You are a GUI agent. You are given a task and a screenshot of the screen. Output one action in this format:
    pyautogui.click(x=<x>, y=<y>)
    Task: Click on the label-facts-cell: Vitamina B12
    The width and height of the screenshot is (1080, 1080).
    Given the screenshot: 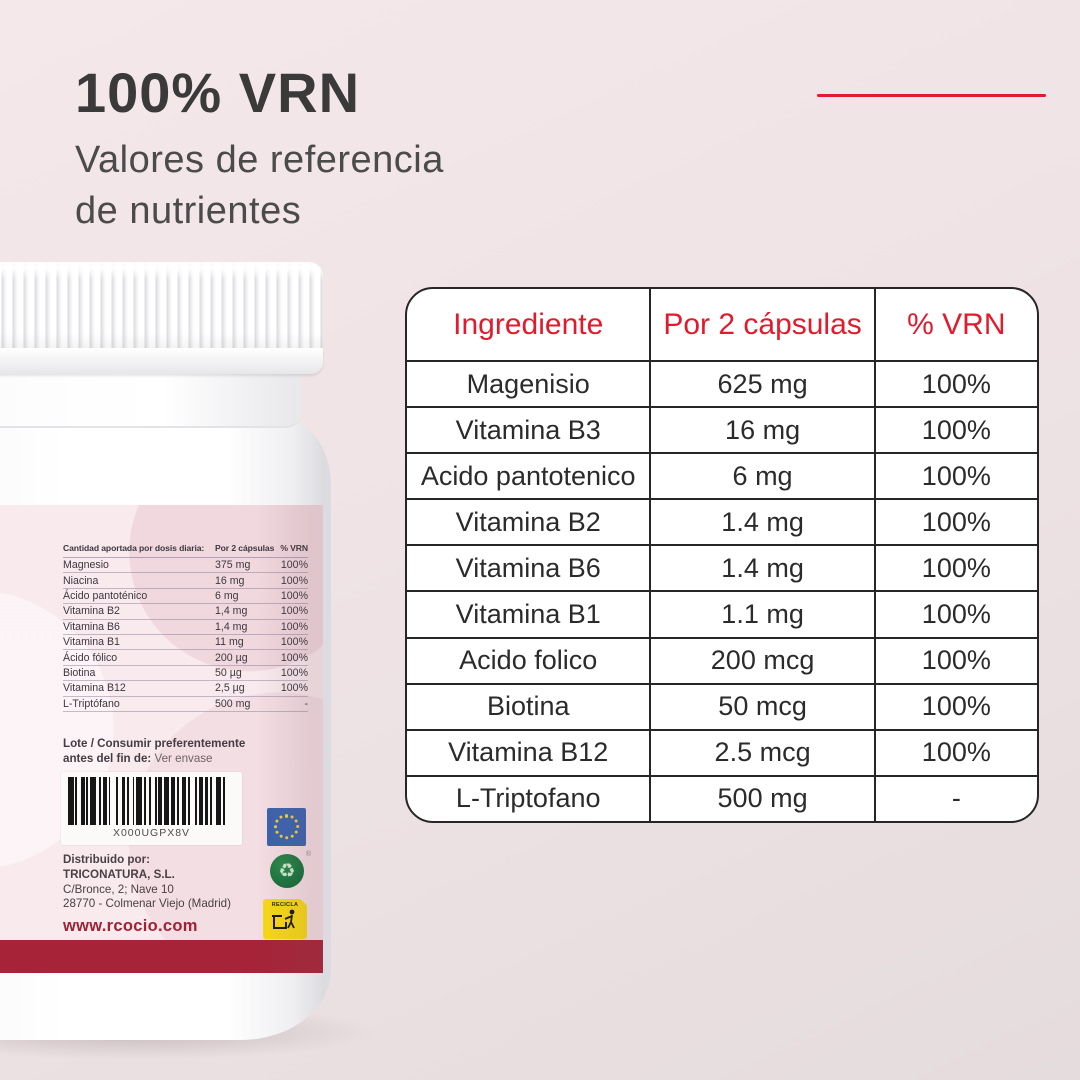 What is the action you would take?
    pyautogui.click(x=94, y=688)
    